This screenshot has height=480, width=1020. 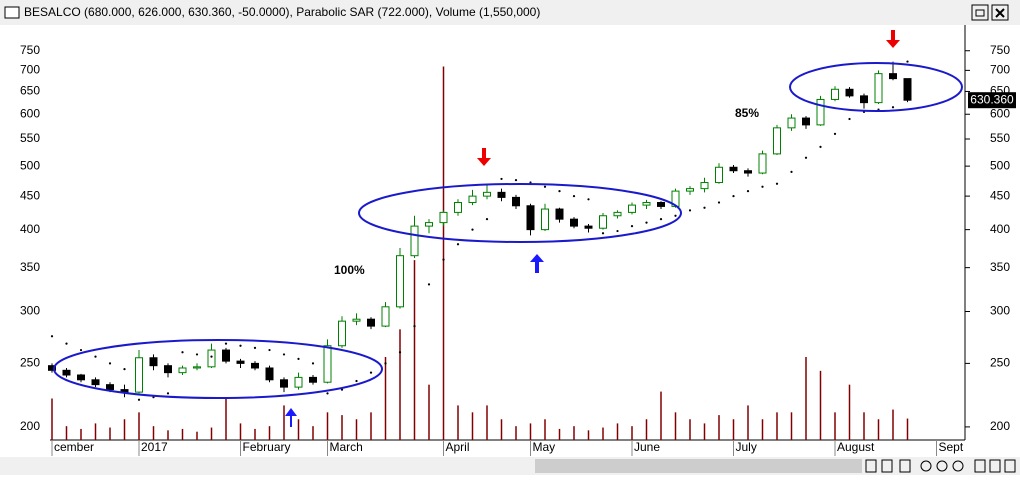 I want to click on x-tick-label: July, so click(x=746, y=447).